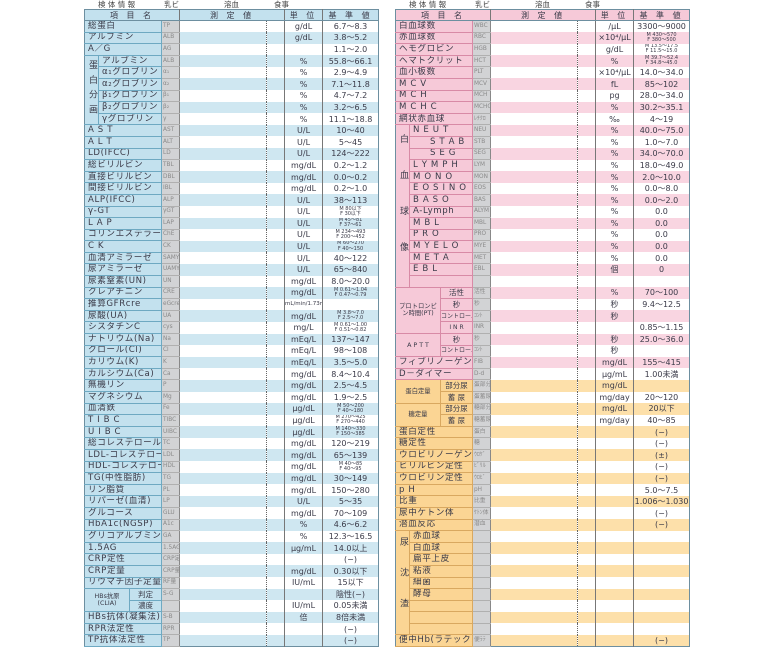 This screenshot has height=647, width=767. What do you see at coordinates (123, 617) in the screenshot?
I see `item-name: HBs抗体(凝集法)` at bounding box center [123, 617].